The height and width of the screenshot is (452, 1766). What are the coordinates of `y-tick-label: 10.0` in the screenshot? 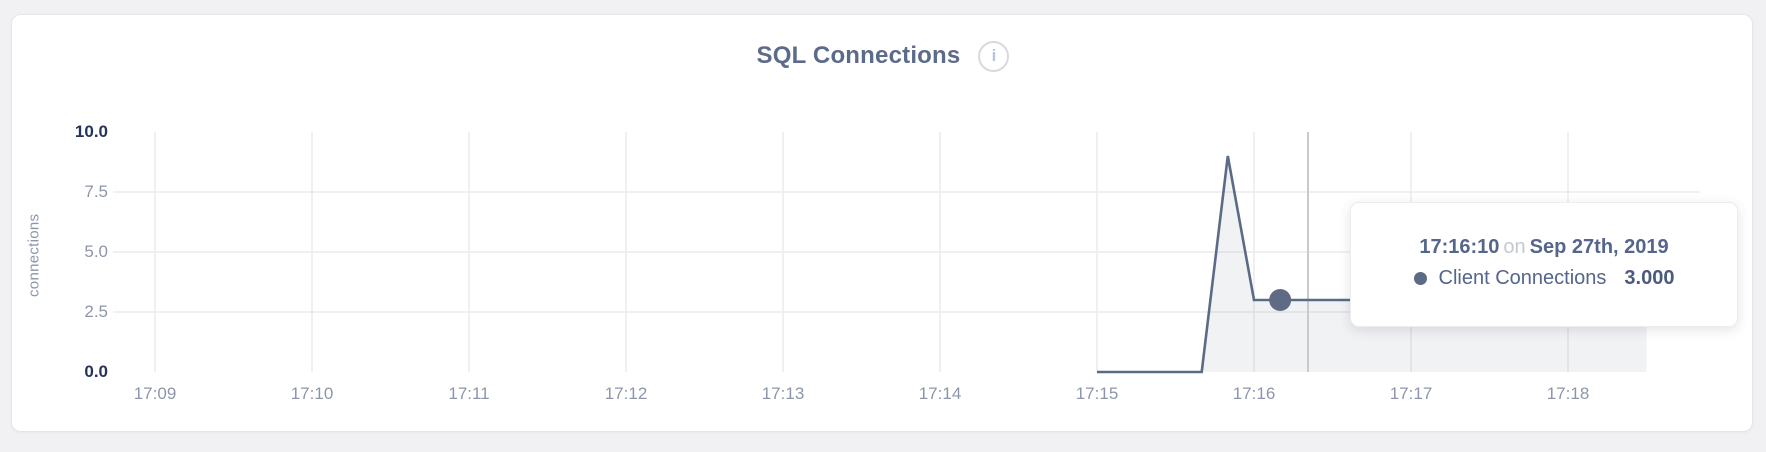 It's located at (91, 131).